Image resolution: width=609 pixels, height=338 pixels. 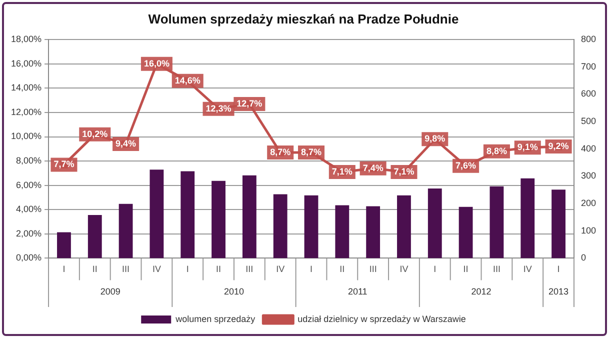 I want to click on y2-tick-label: 300, so click(x=588, y=175).